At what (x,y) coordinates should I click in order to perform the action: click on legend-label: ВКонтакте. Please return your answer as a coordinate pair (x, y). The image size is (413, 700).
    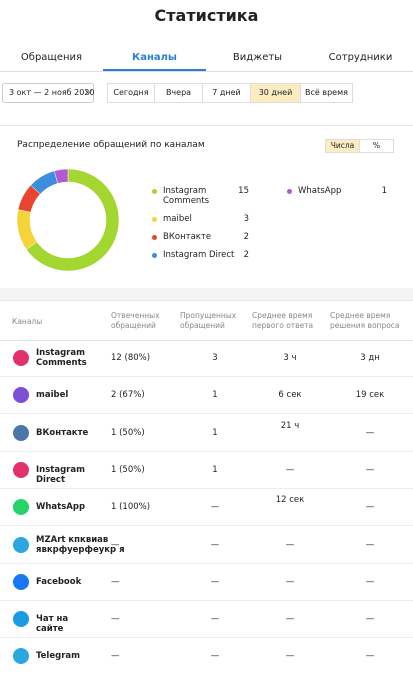
    Looking at the image, I should click on (187, 237).